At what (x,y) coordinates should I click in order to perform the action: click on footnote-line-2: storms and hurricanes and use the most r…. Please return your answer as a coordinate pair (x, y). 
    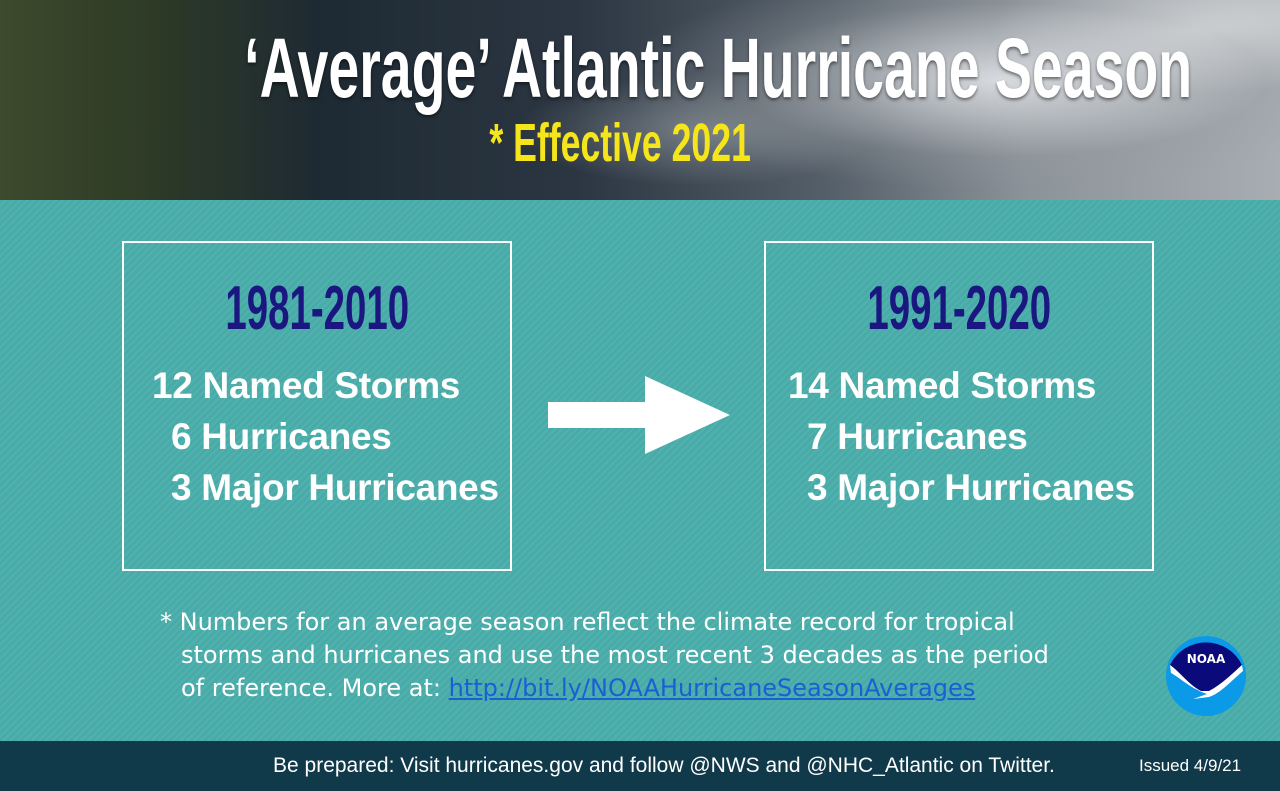
    Looking at the image, I should click on (615, 655).